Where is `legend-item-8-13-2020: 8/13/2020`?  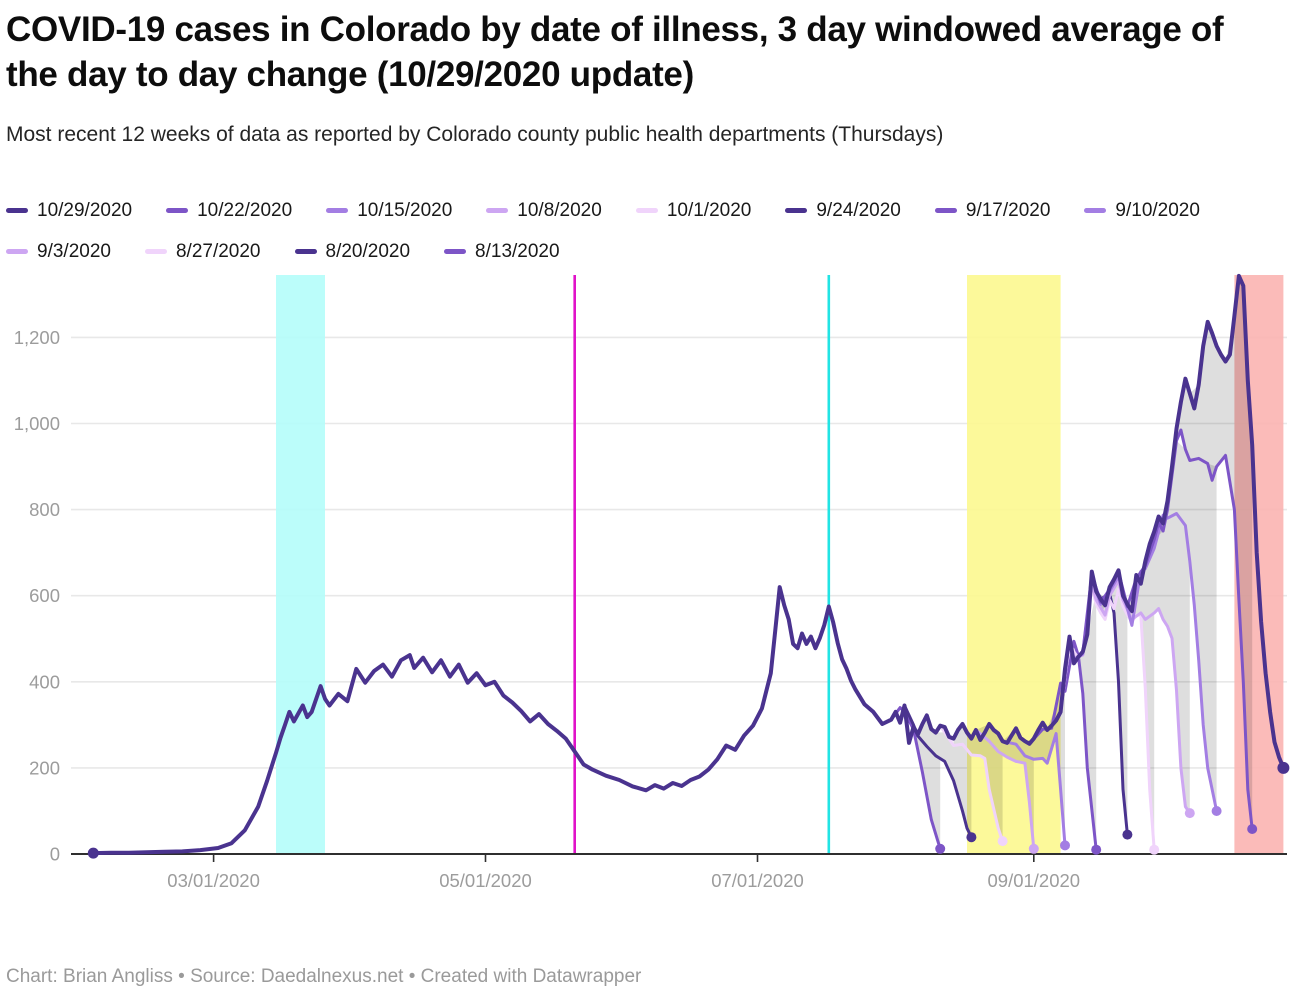
legend-item-8-13-2020: 8/13/2020 is located at coordinates (502, 252).